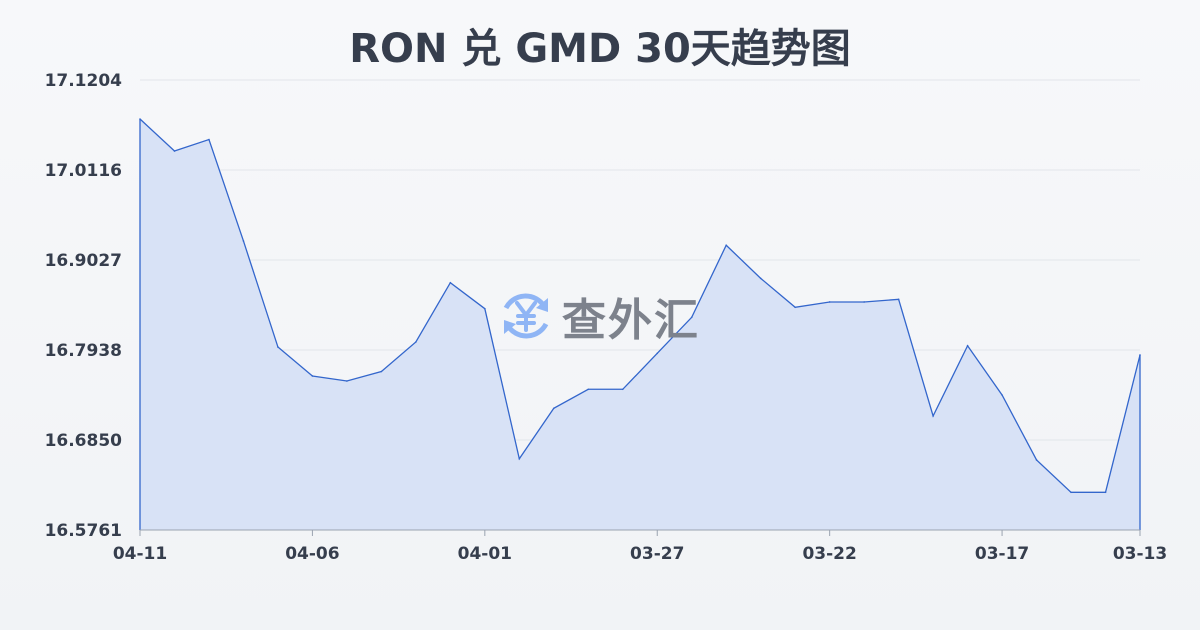 This screenshot has height=630, width=1200. What do you see at coordinates (84, 81) in the screenshot?
I see `y-tick-label: 17.1204` at bounding box center [84, 81].